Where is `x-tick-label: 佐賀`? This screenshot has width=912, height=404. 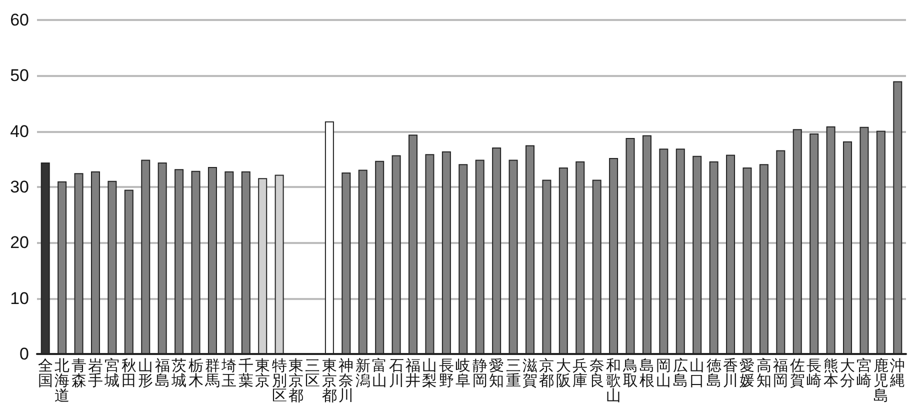
x-tick-label: 佐賀 is located at coordinates (797, 373).